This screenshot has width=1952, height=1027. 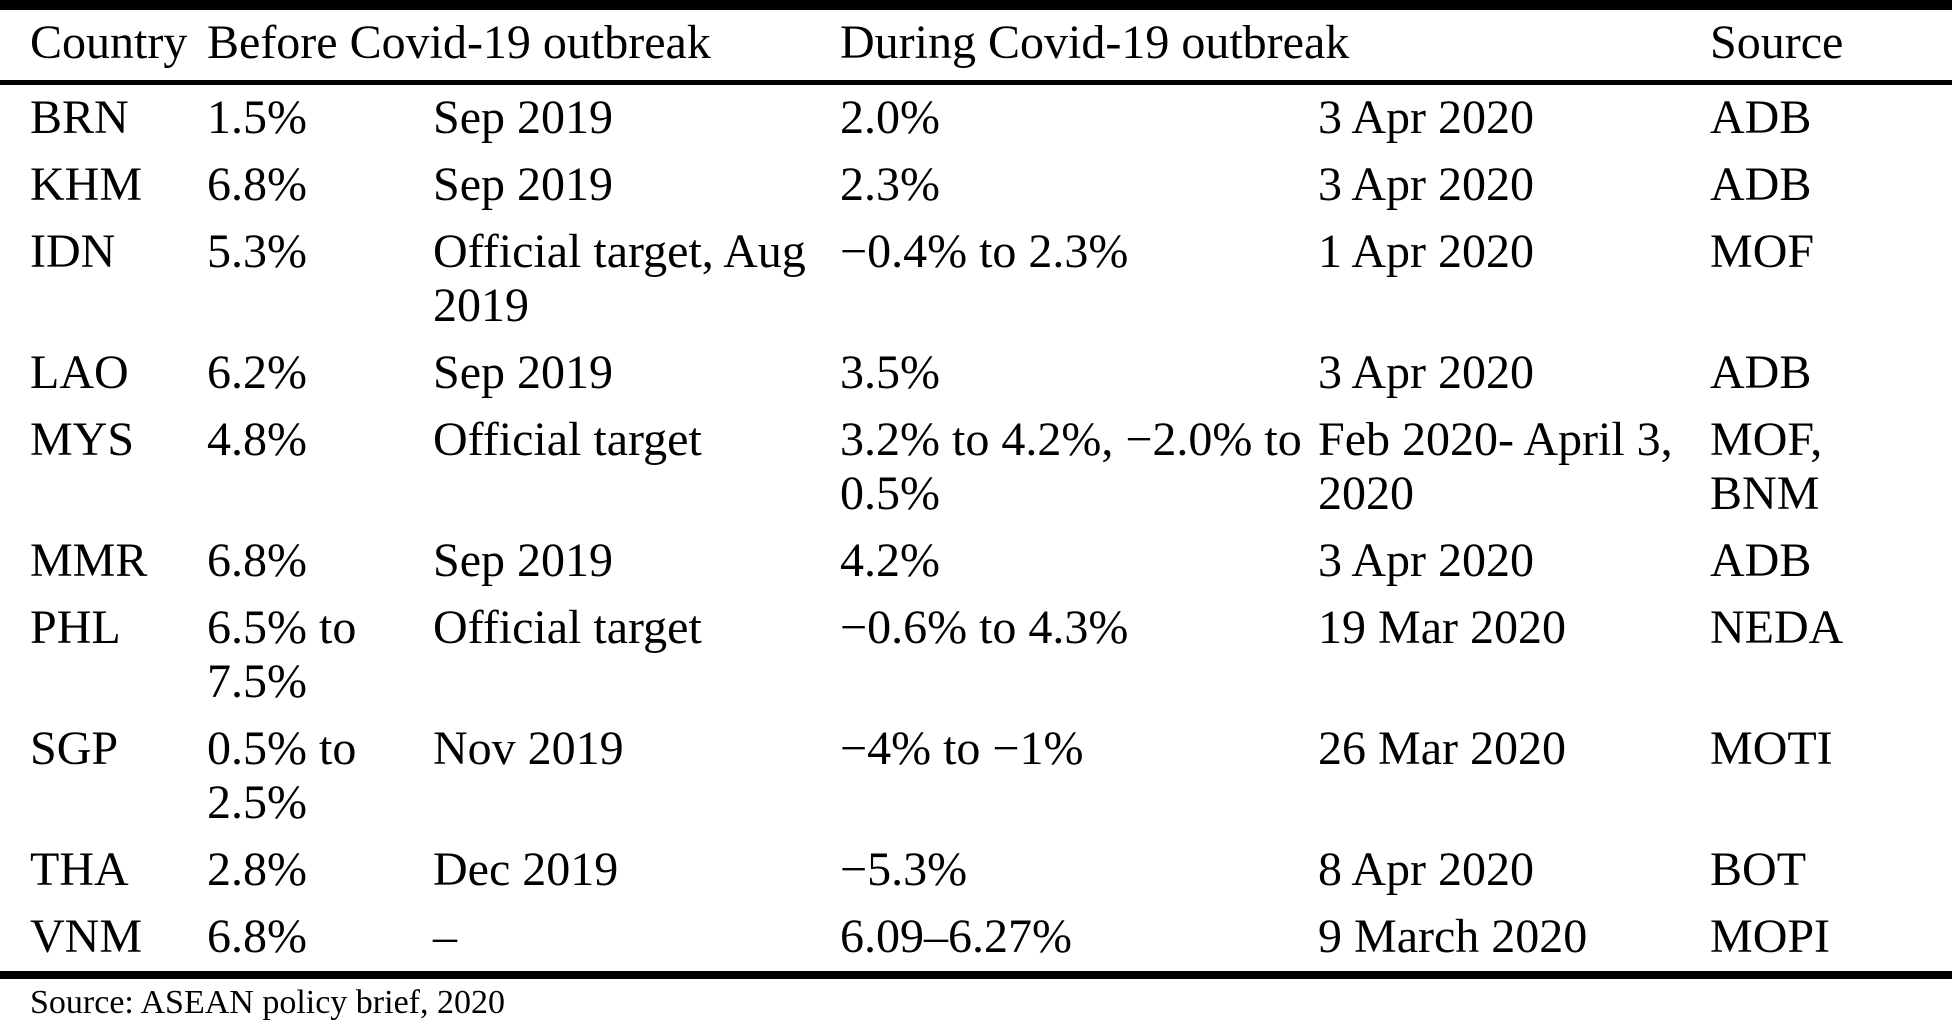 I want to click on cell-before-value: 4.8%, so click(x=257, y=439).